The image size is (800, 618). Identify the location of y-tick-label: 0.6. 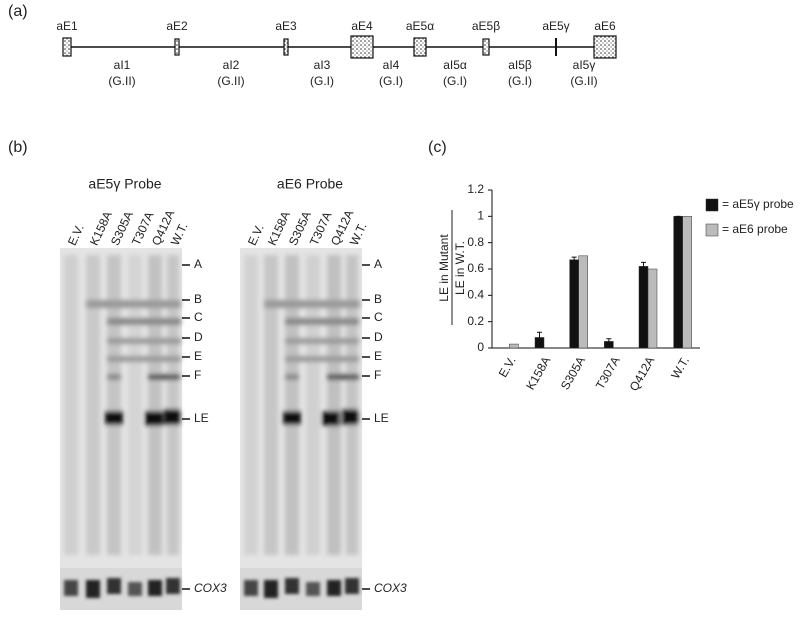
(475, 268).